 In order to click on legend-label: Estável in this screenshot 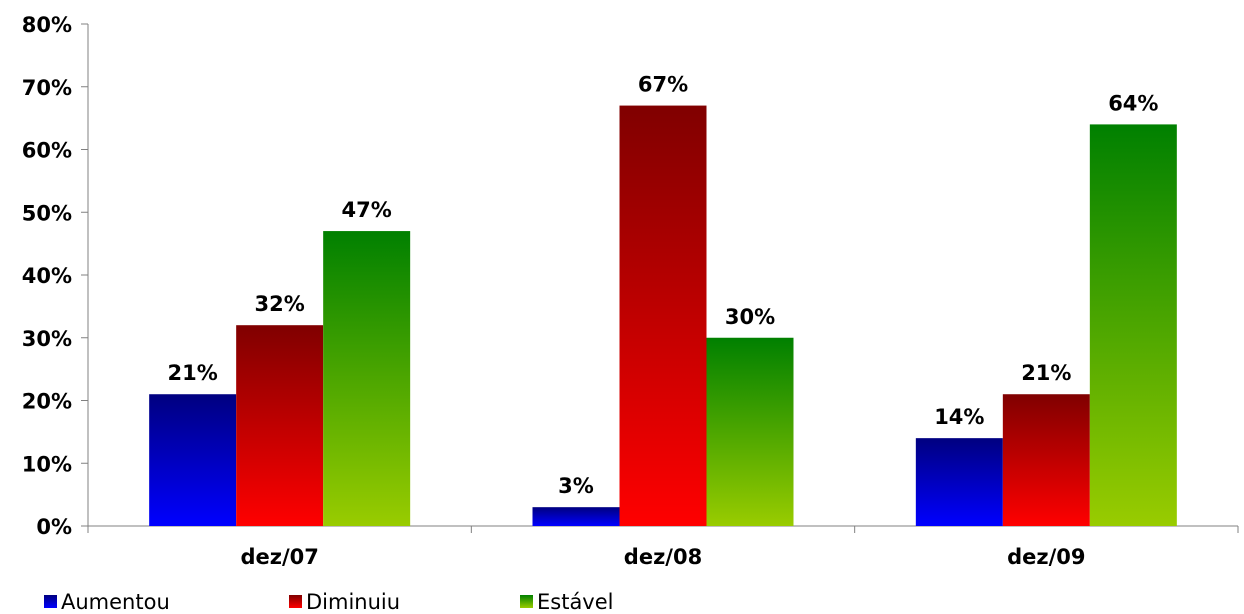, I will do `click(575, 600)`.